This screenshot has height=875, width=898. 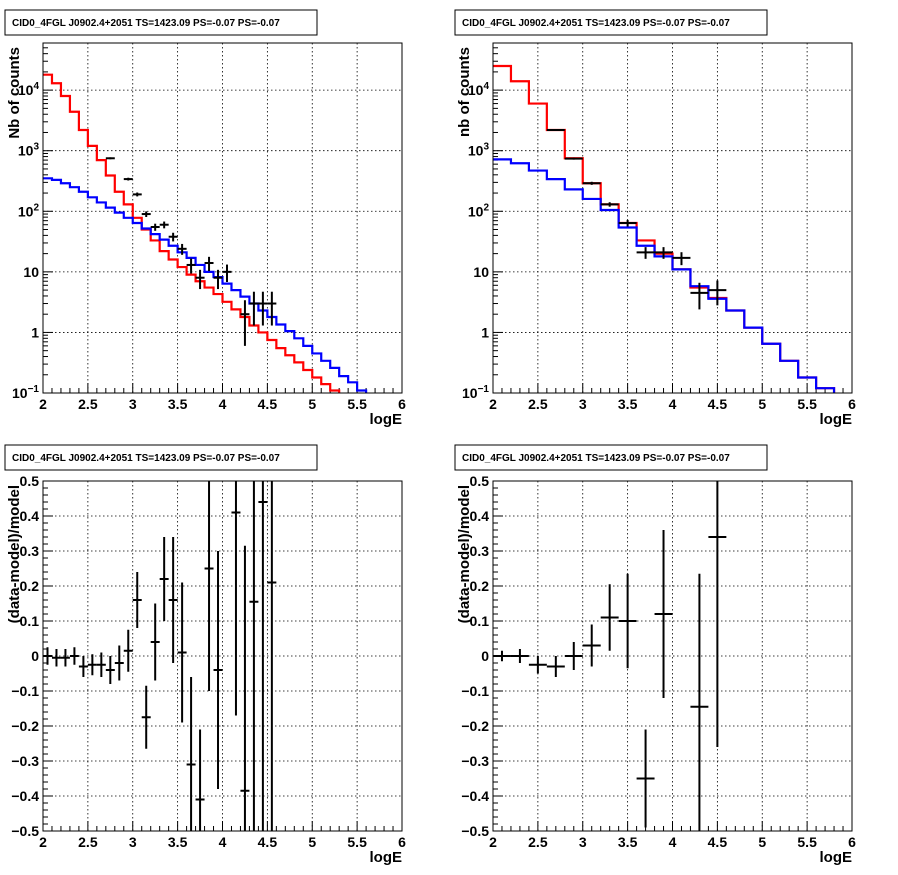 I want to click on y-tick-label: 10, so click(x=481, y=272).